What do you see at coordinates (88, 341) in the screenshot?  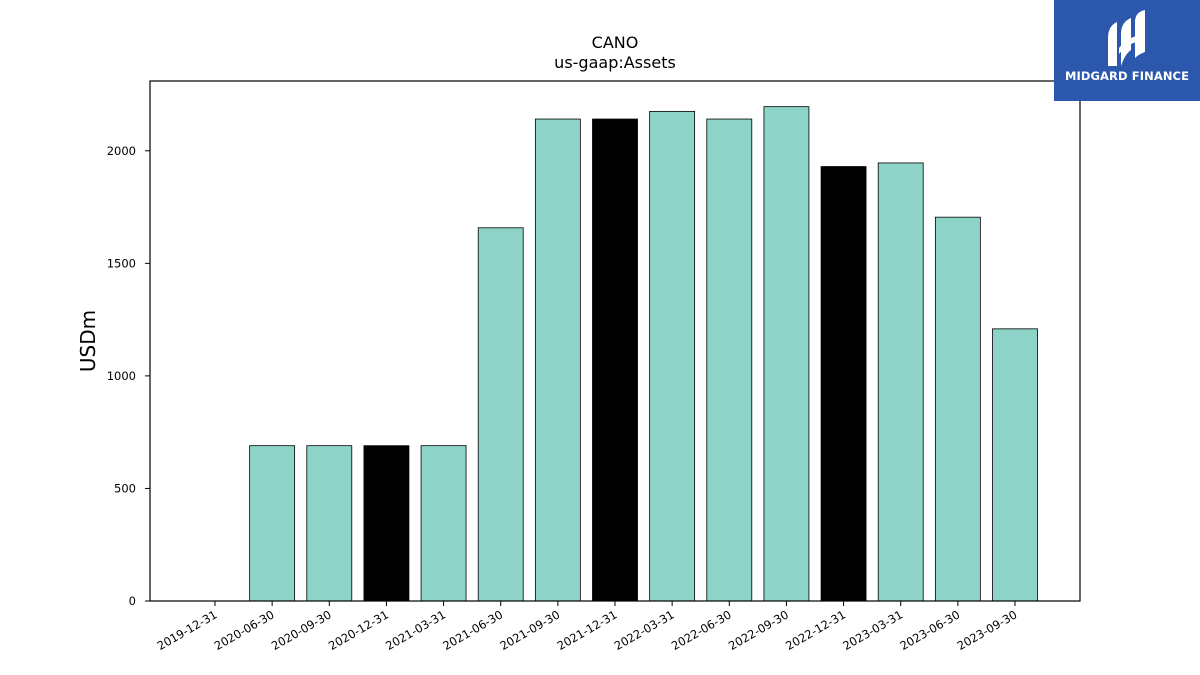 I see `y-axis-label: USDm` at bounding box center [88, 341].